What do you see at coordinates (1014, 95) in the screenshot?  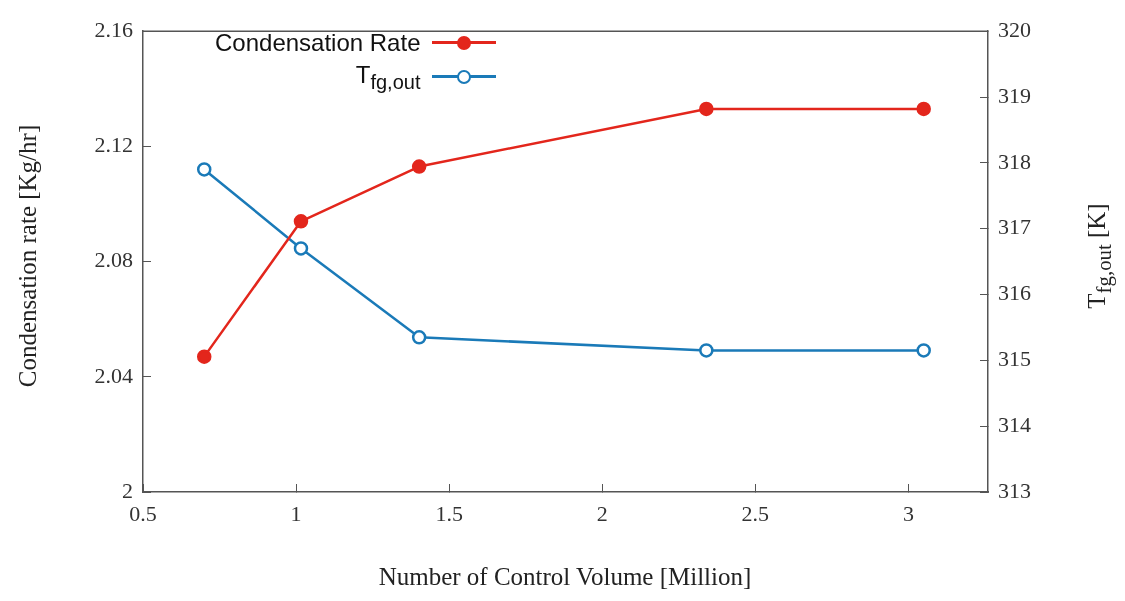 I see `y2-tick-label: 319` at bounding box center [1014, 95].